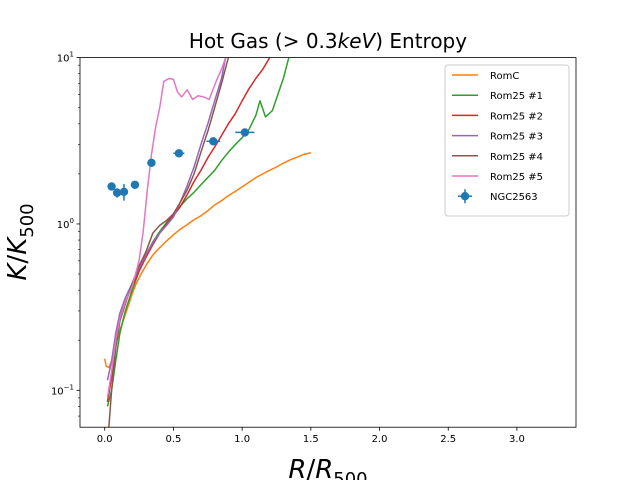 The width and height of the screenshot is (640, 480). I want to click on x-label-part-4: 500, so click(350, 474).